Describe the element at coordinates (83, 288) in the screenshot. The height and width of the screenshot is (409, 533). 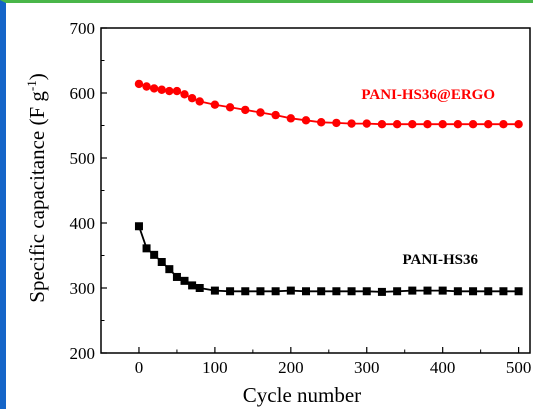
I see `y-tick-label: 300` at that location.